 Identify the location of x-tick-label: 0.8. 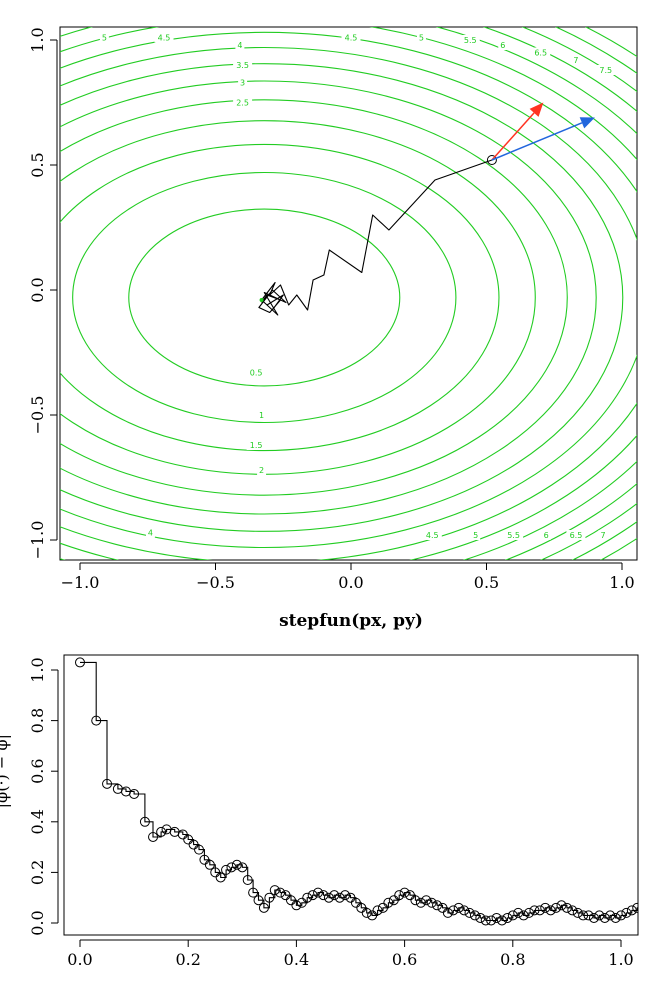
(512, 959).